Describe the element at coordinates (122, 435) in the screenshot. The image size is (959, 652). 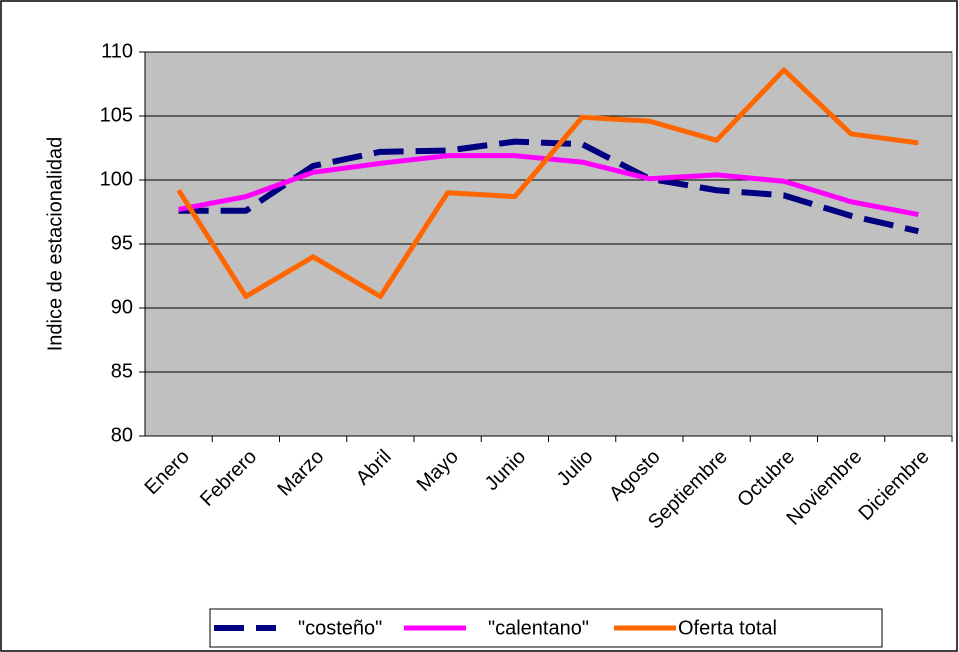
I see `y-tick-label: 80` at that location.